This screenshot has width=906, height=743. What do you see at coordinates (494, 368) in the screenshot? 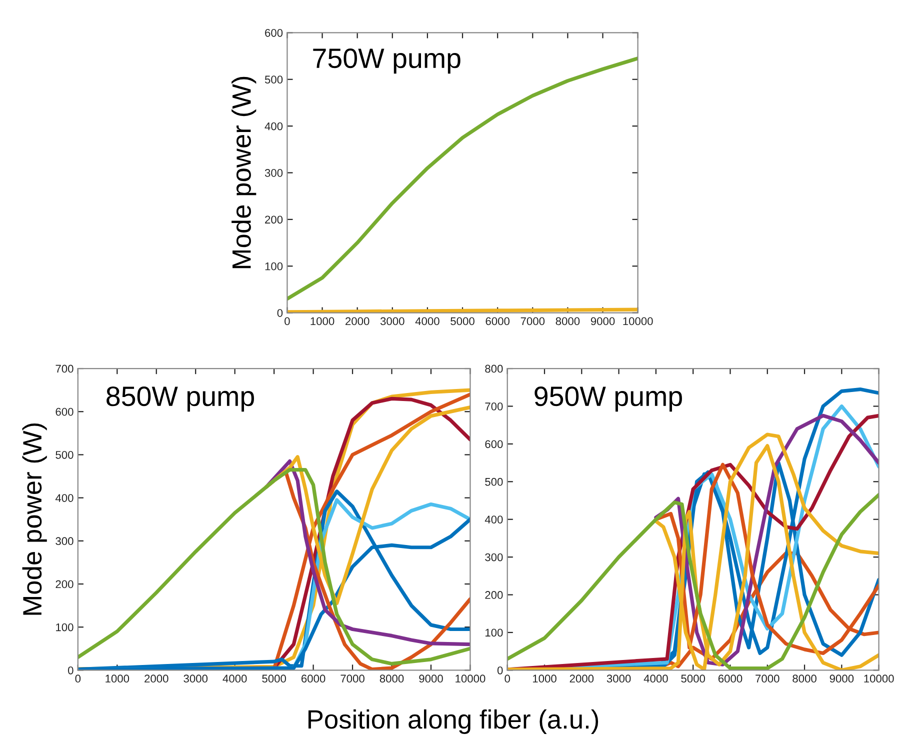
I see `y-tick-label: 800` at bounding box center [494, 368].